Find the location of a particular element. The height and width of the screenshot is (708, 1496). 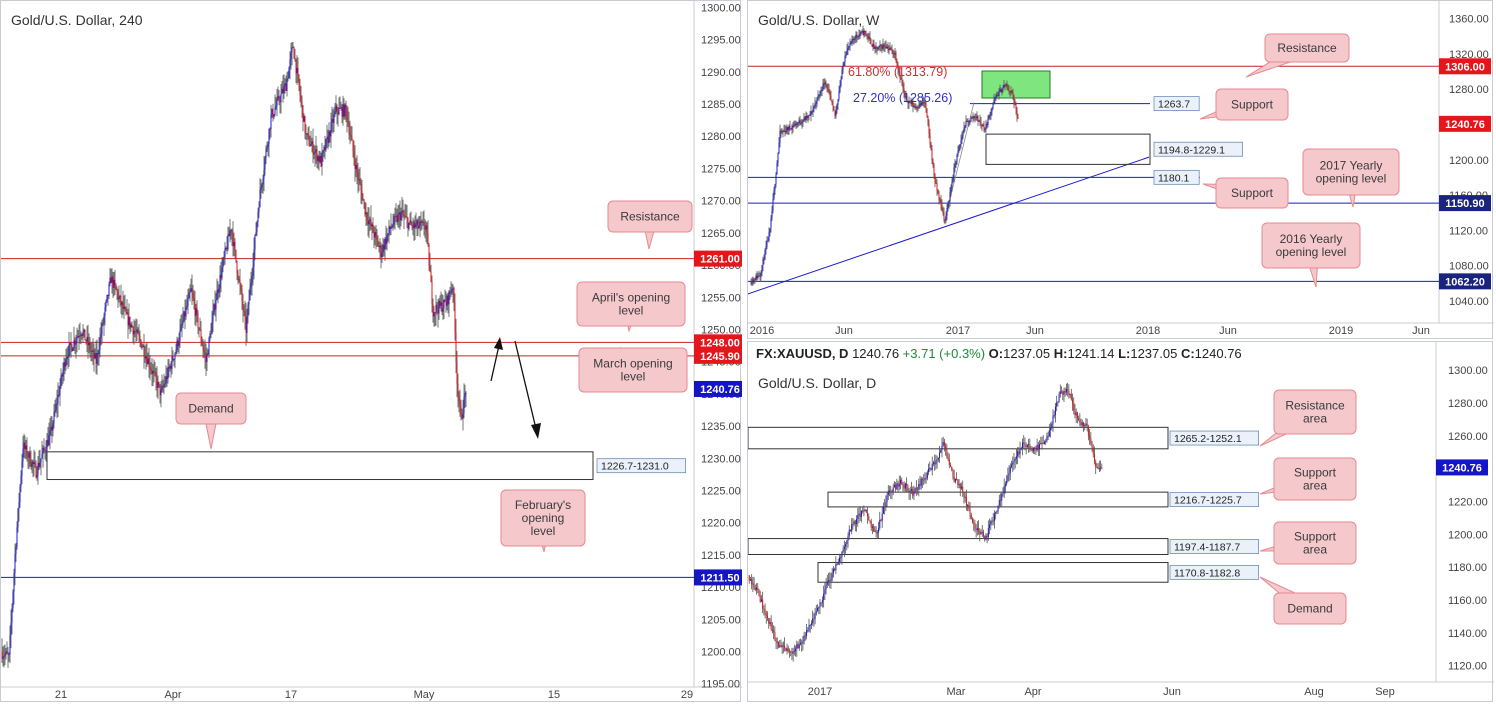

price-tag-label: 1062.20 is located at coordinates (1465, 282).